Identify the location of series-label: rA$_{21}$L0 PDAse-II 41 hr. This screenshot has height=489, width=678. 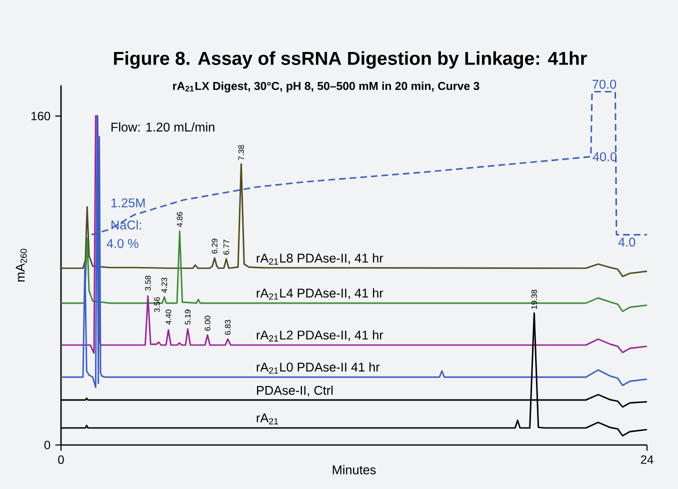
(318, 368).